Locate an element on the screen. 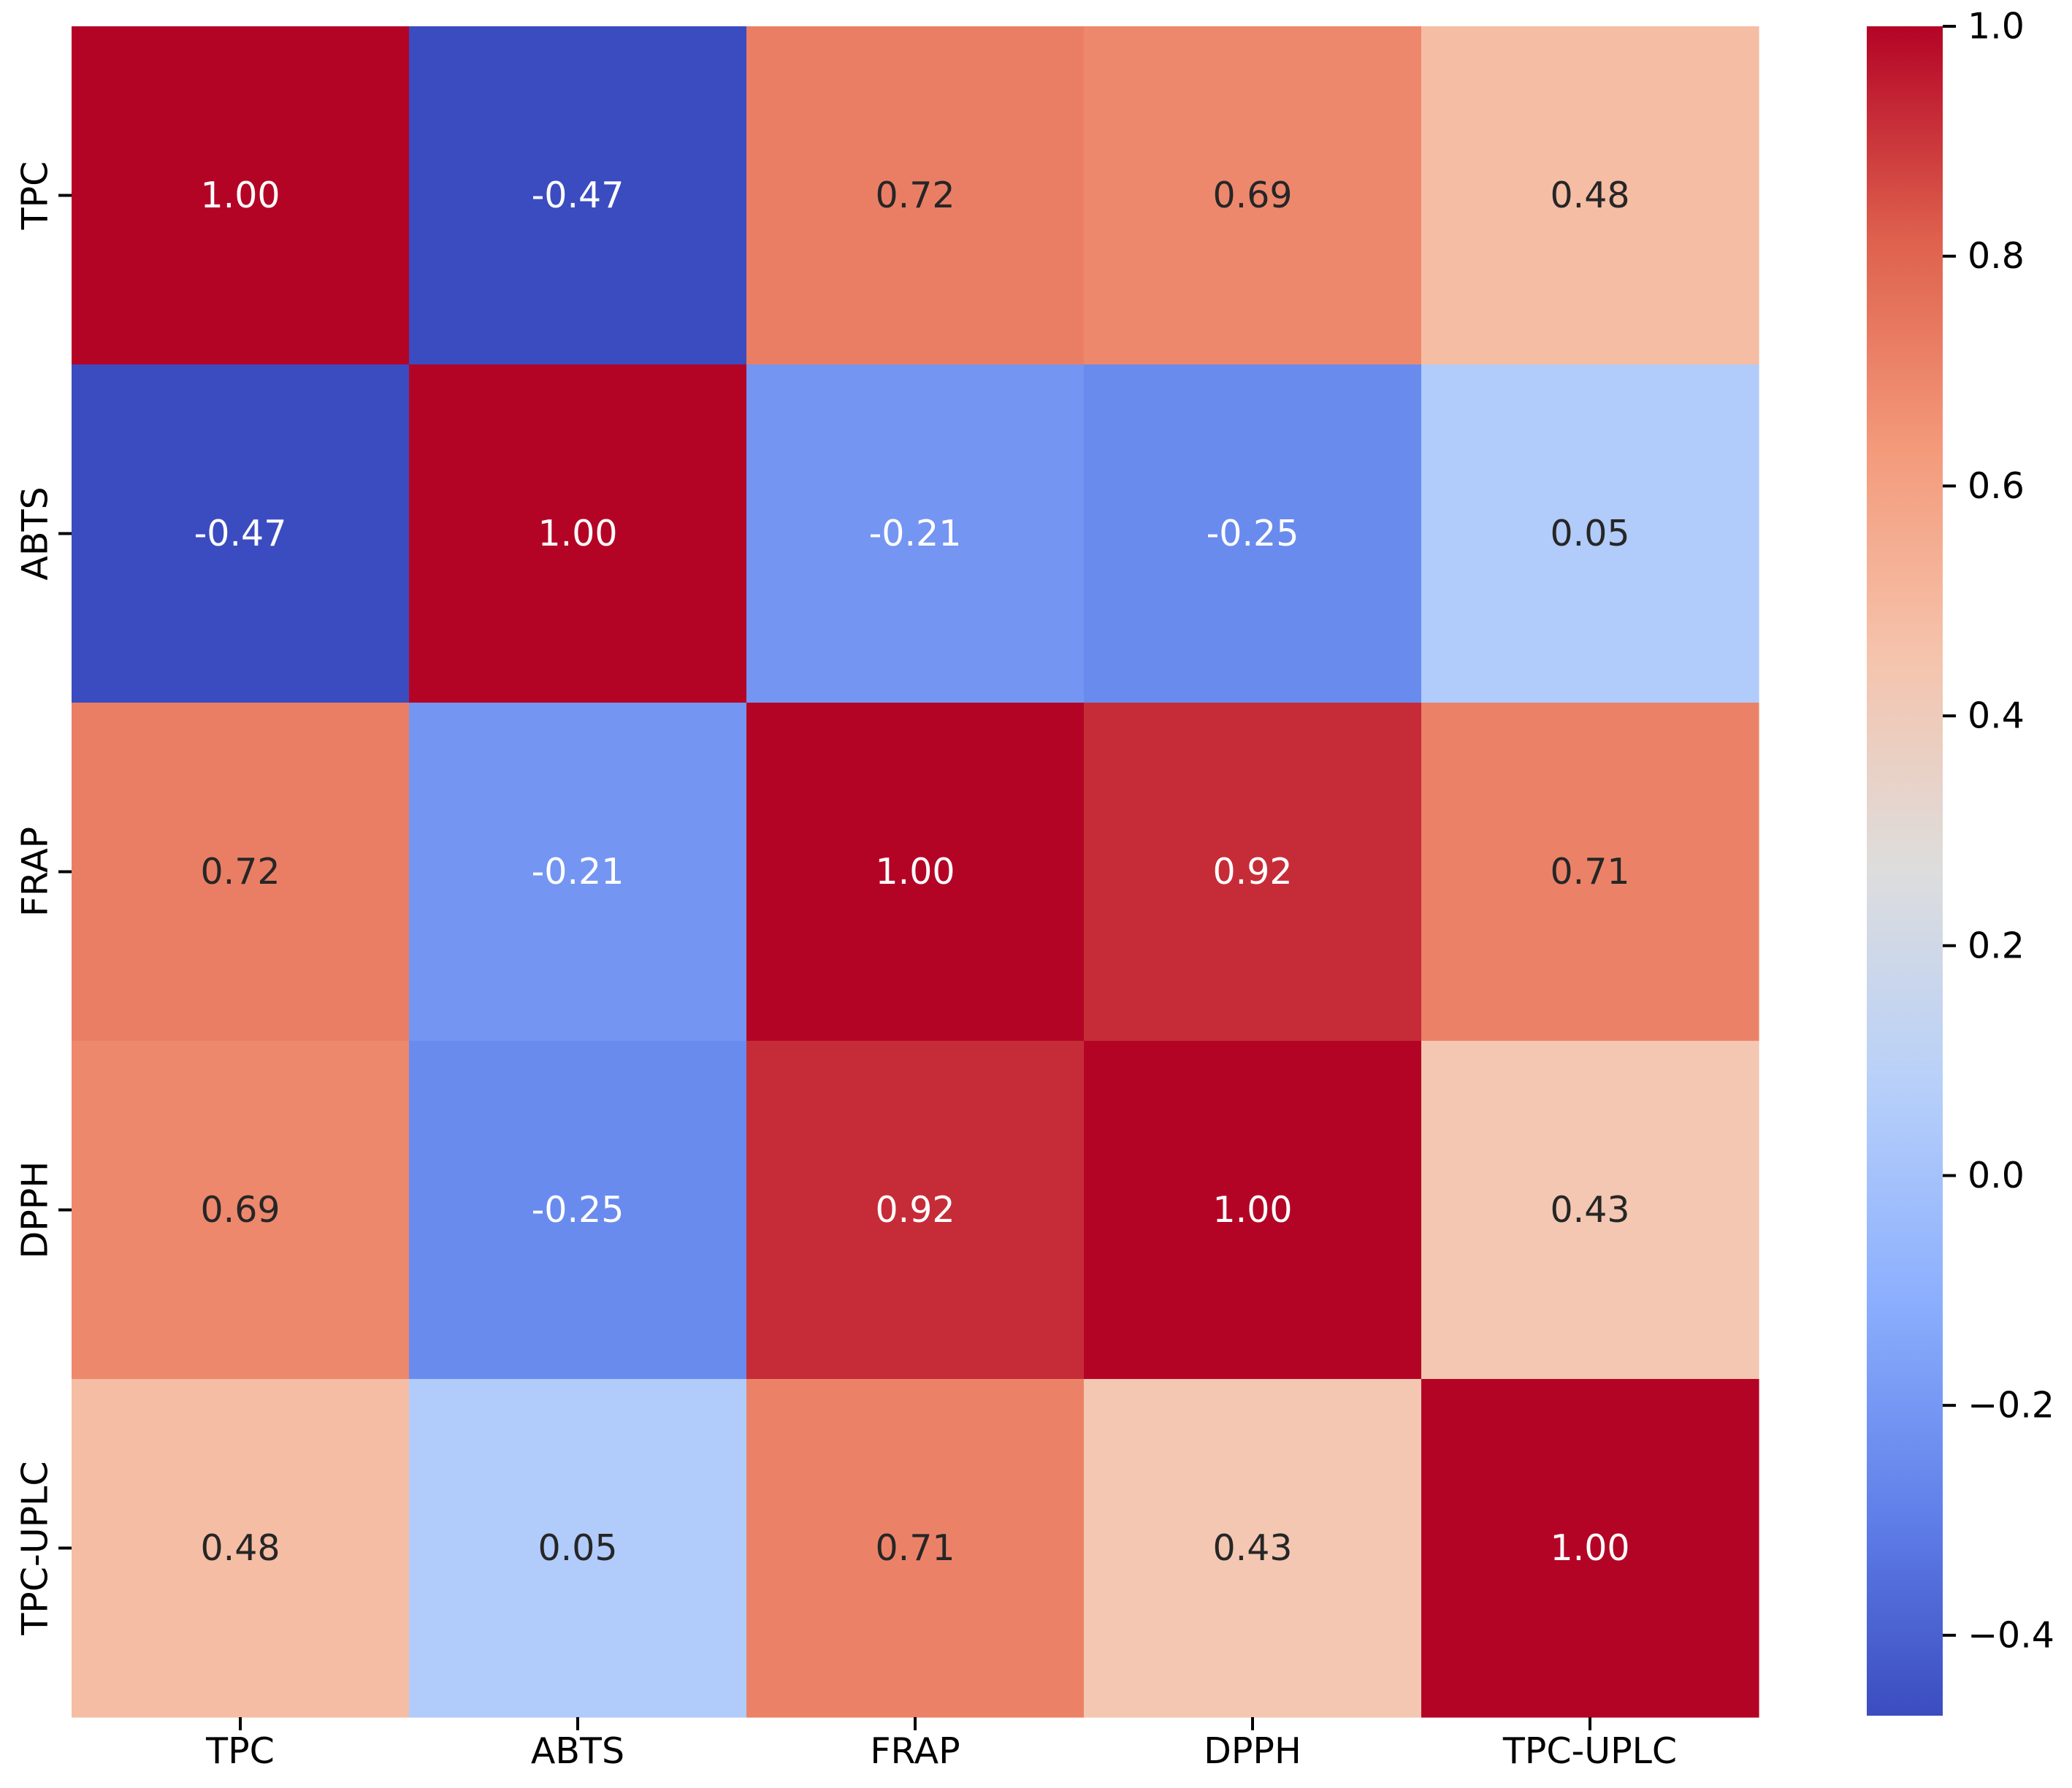  y-tick-label: TPC-UPLC is located at coordinates (35, 1548).